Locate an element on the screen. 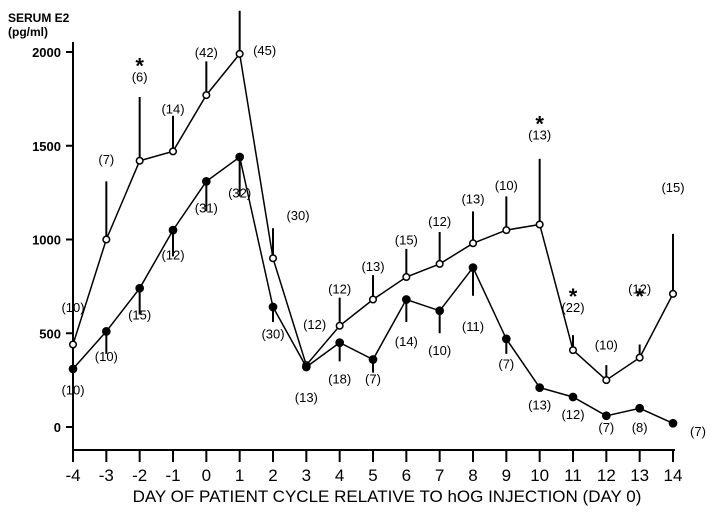 This screenshot has height=517, width=718. open-series-n-label: (45) is located at coordinates (264, 50).